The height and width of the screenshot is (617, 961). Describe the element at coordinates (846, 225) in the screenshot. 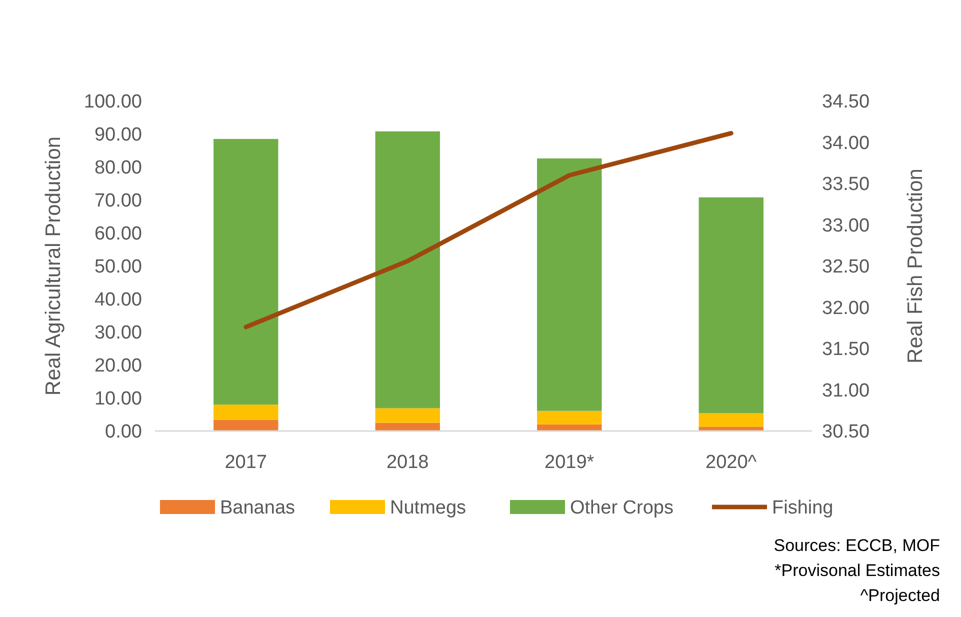

I see `y2-tick-label: 33.00` at that location.